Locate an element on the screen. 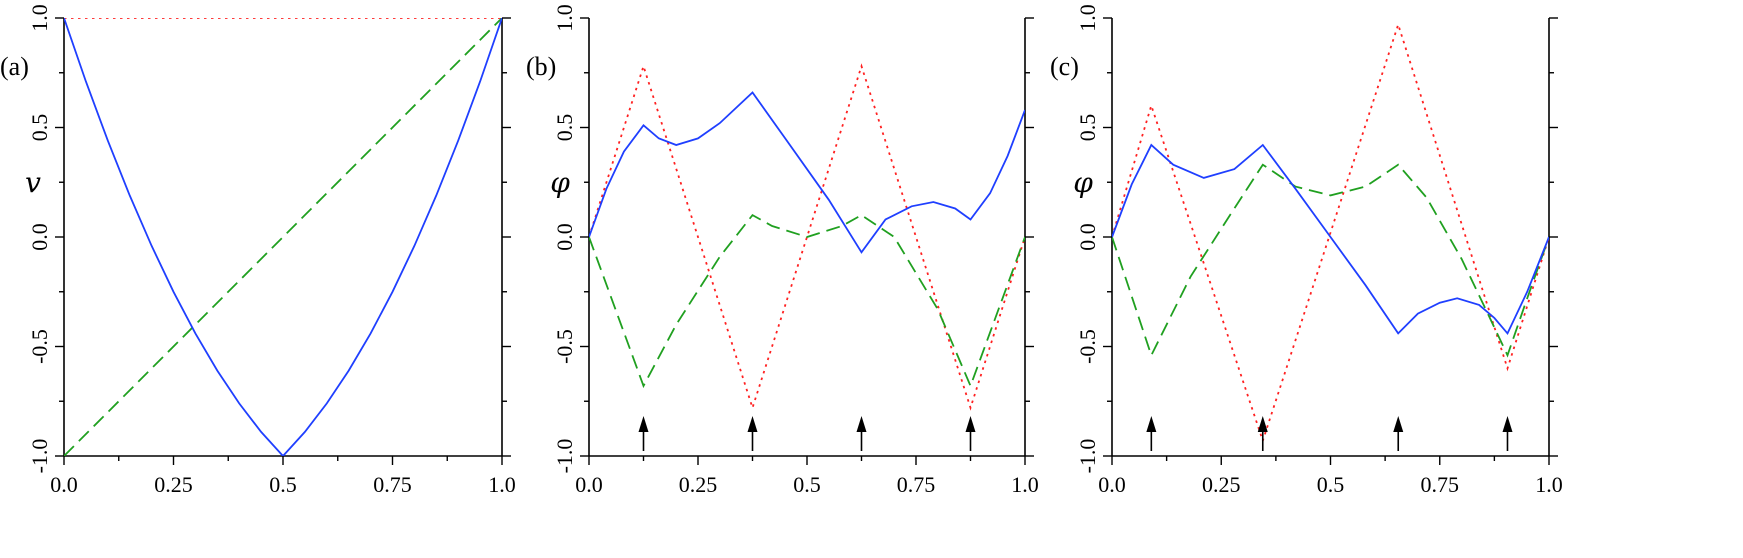 The width and height of the screenshot is (1743, 558). panel-label: (b) is located at coordinates (541, 66).